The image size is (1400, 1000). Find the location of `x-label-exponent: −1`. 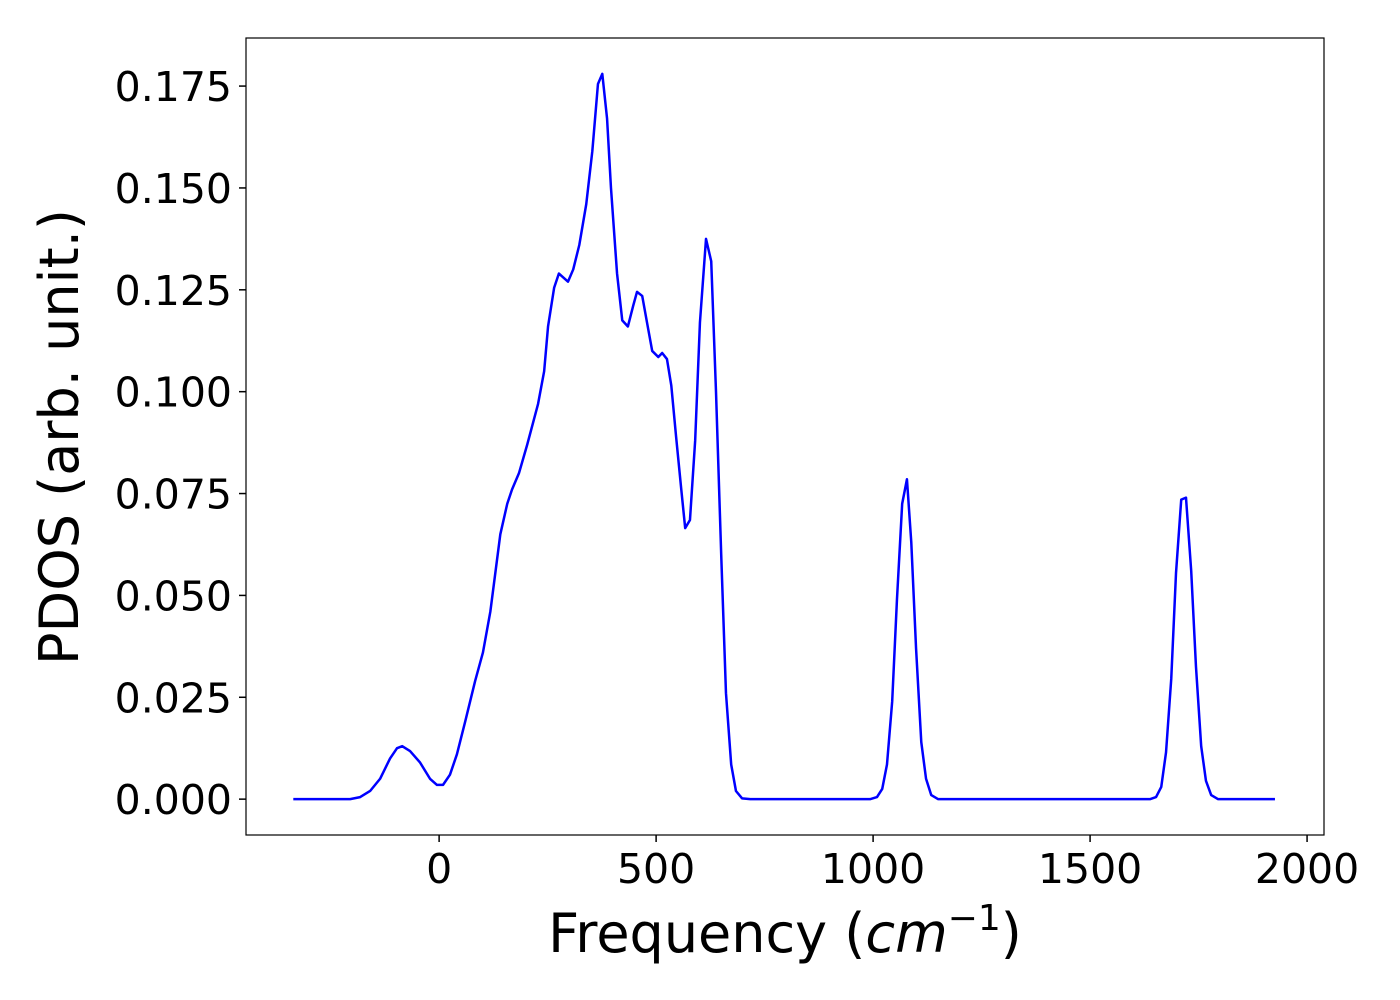

x-label-exponent: −1 is located at coordinates (974, 918).